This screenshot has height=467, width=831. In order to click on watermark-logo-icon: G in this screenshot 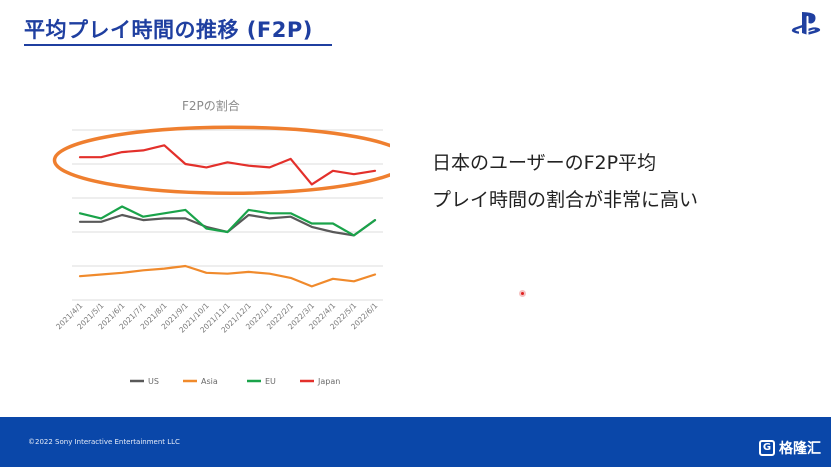, I will do `click(767, 448)`.